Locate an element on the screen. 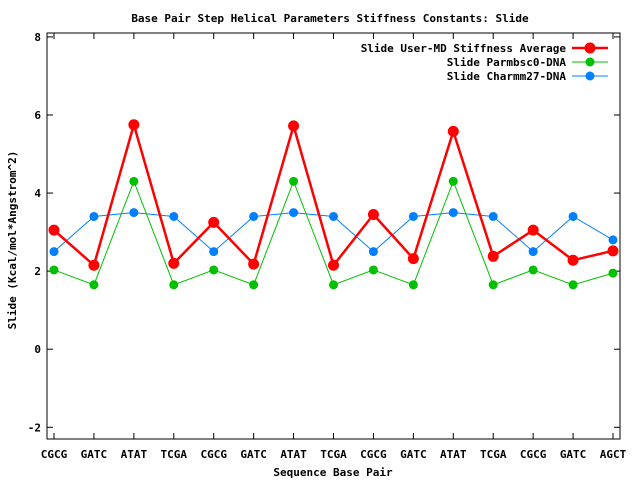 This screenshot has width=640, height=480. x-axis-label: Sequence Base Pair is located at coordinates (333, 472).